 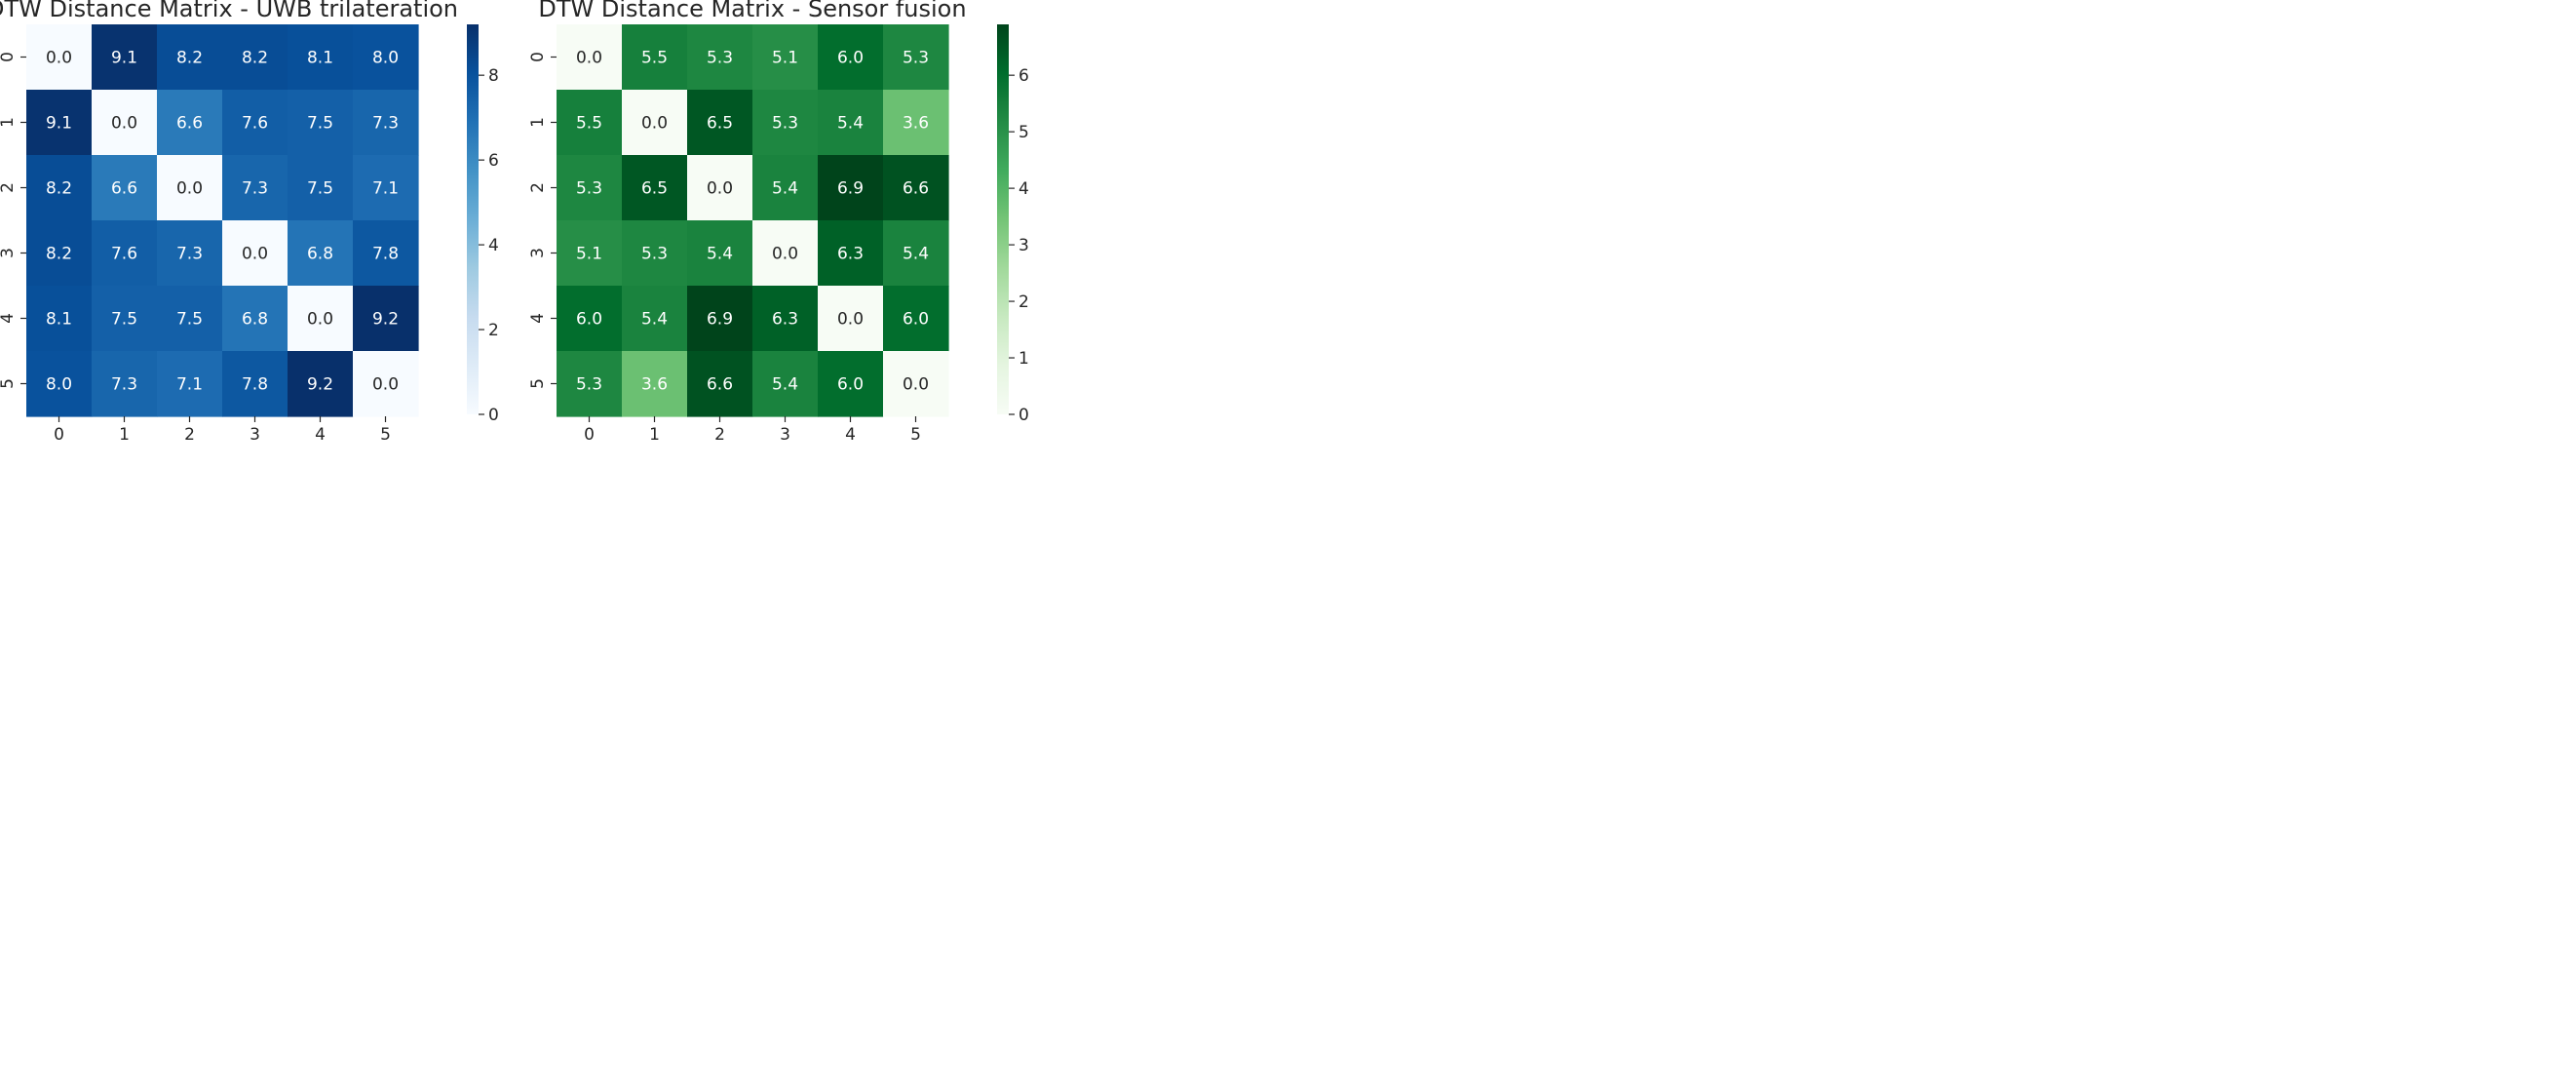 I want to click on colorbar-tick-label: 6, so click(x=493, y=161).